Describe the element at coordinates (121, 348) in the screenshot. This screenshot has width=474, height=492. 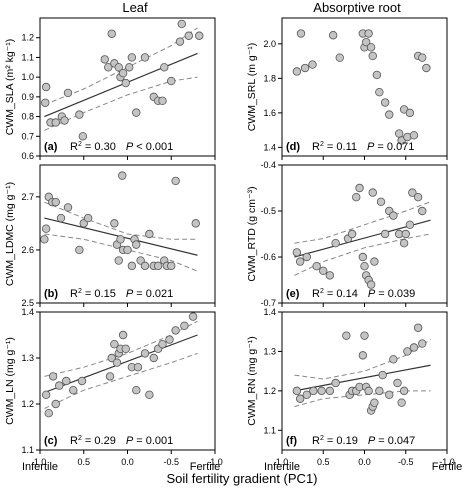
I see `ci-upper-c` at that location.